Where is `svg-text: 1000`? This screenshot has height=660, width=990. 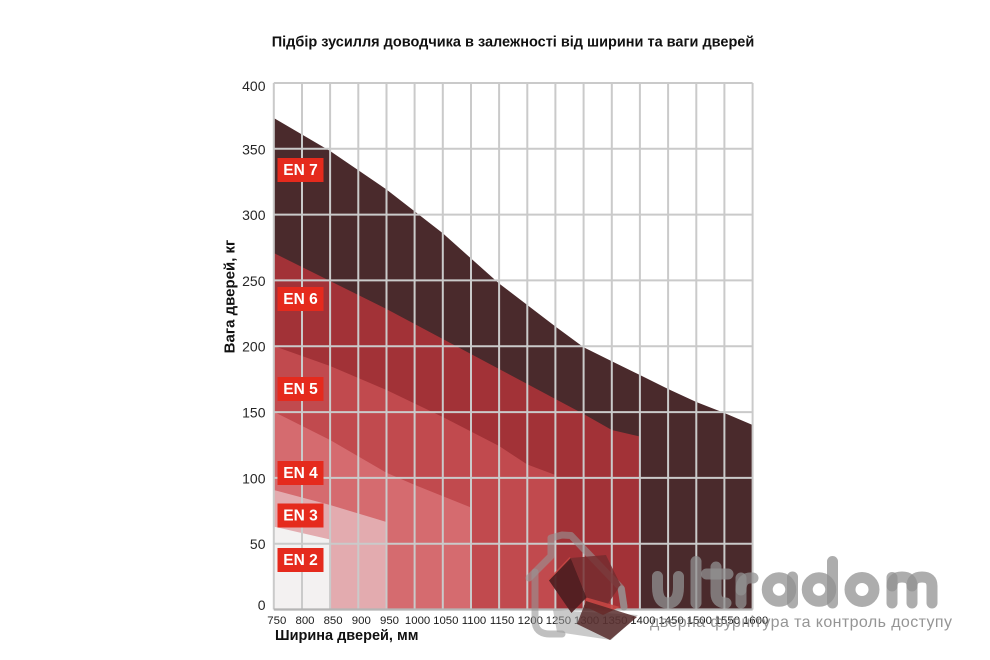
svg-text: 1000 is located at coordinates (417, 621).